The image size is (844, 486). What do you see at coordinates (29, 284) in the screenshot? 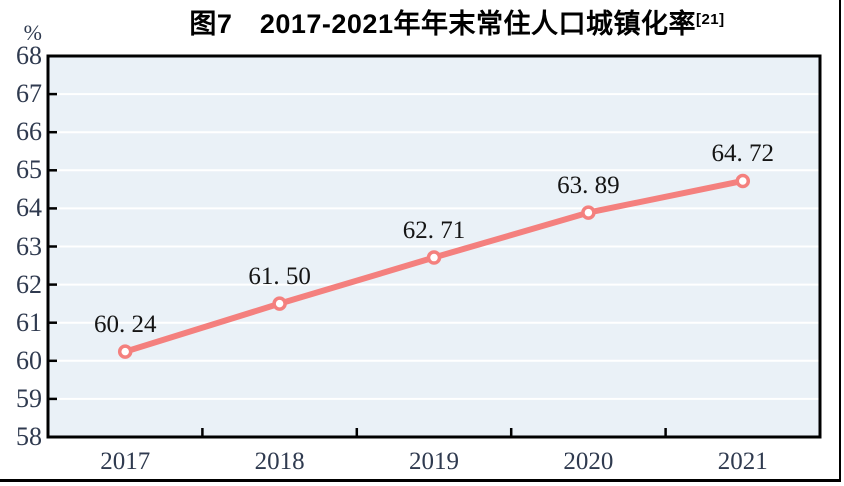
I see `y-tick-label: 62` at bounding box center [29, 284].